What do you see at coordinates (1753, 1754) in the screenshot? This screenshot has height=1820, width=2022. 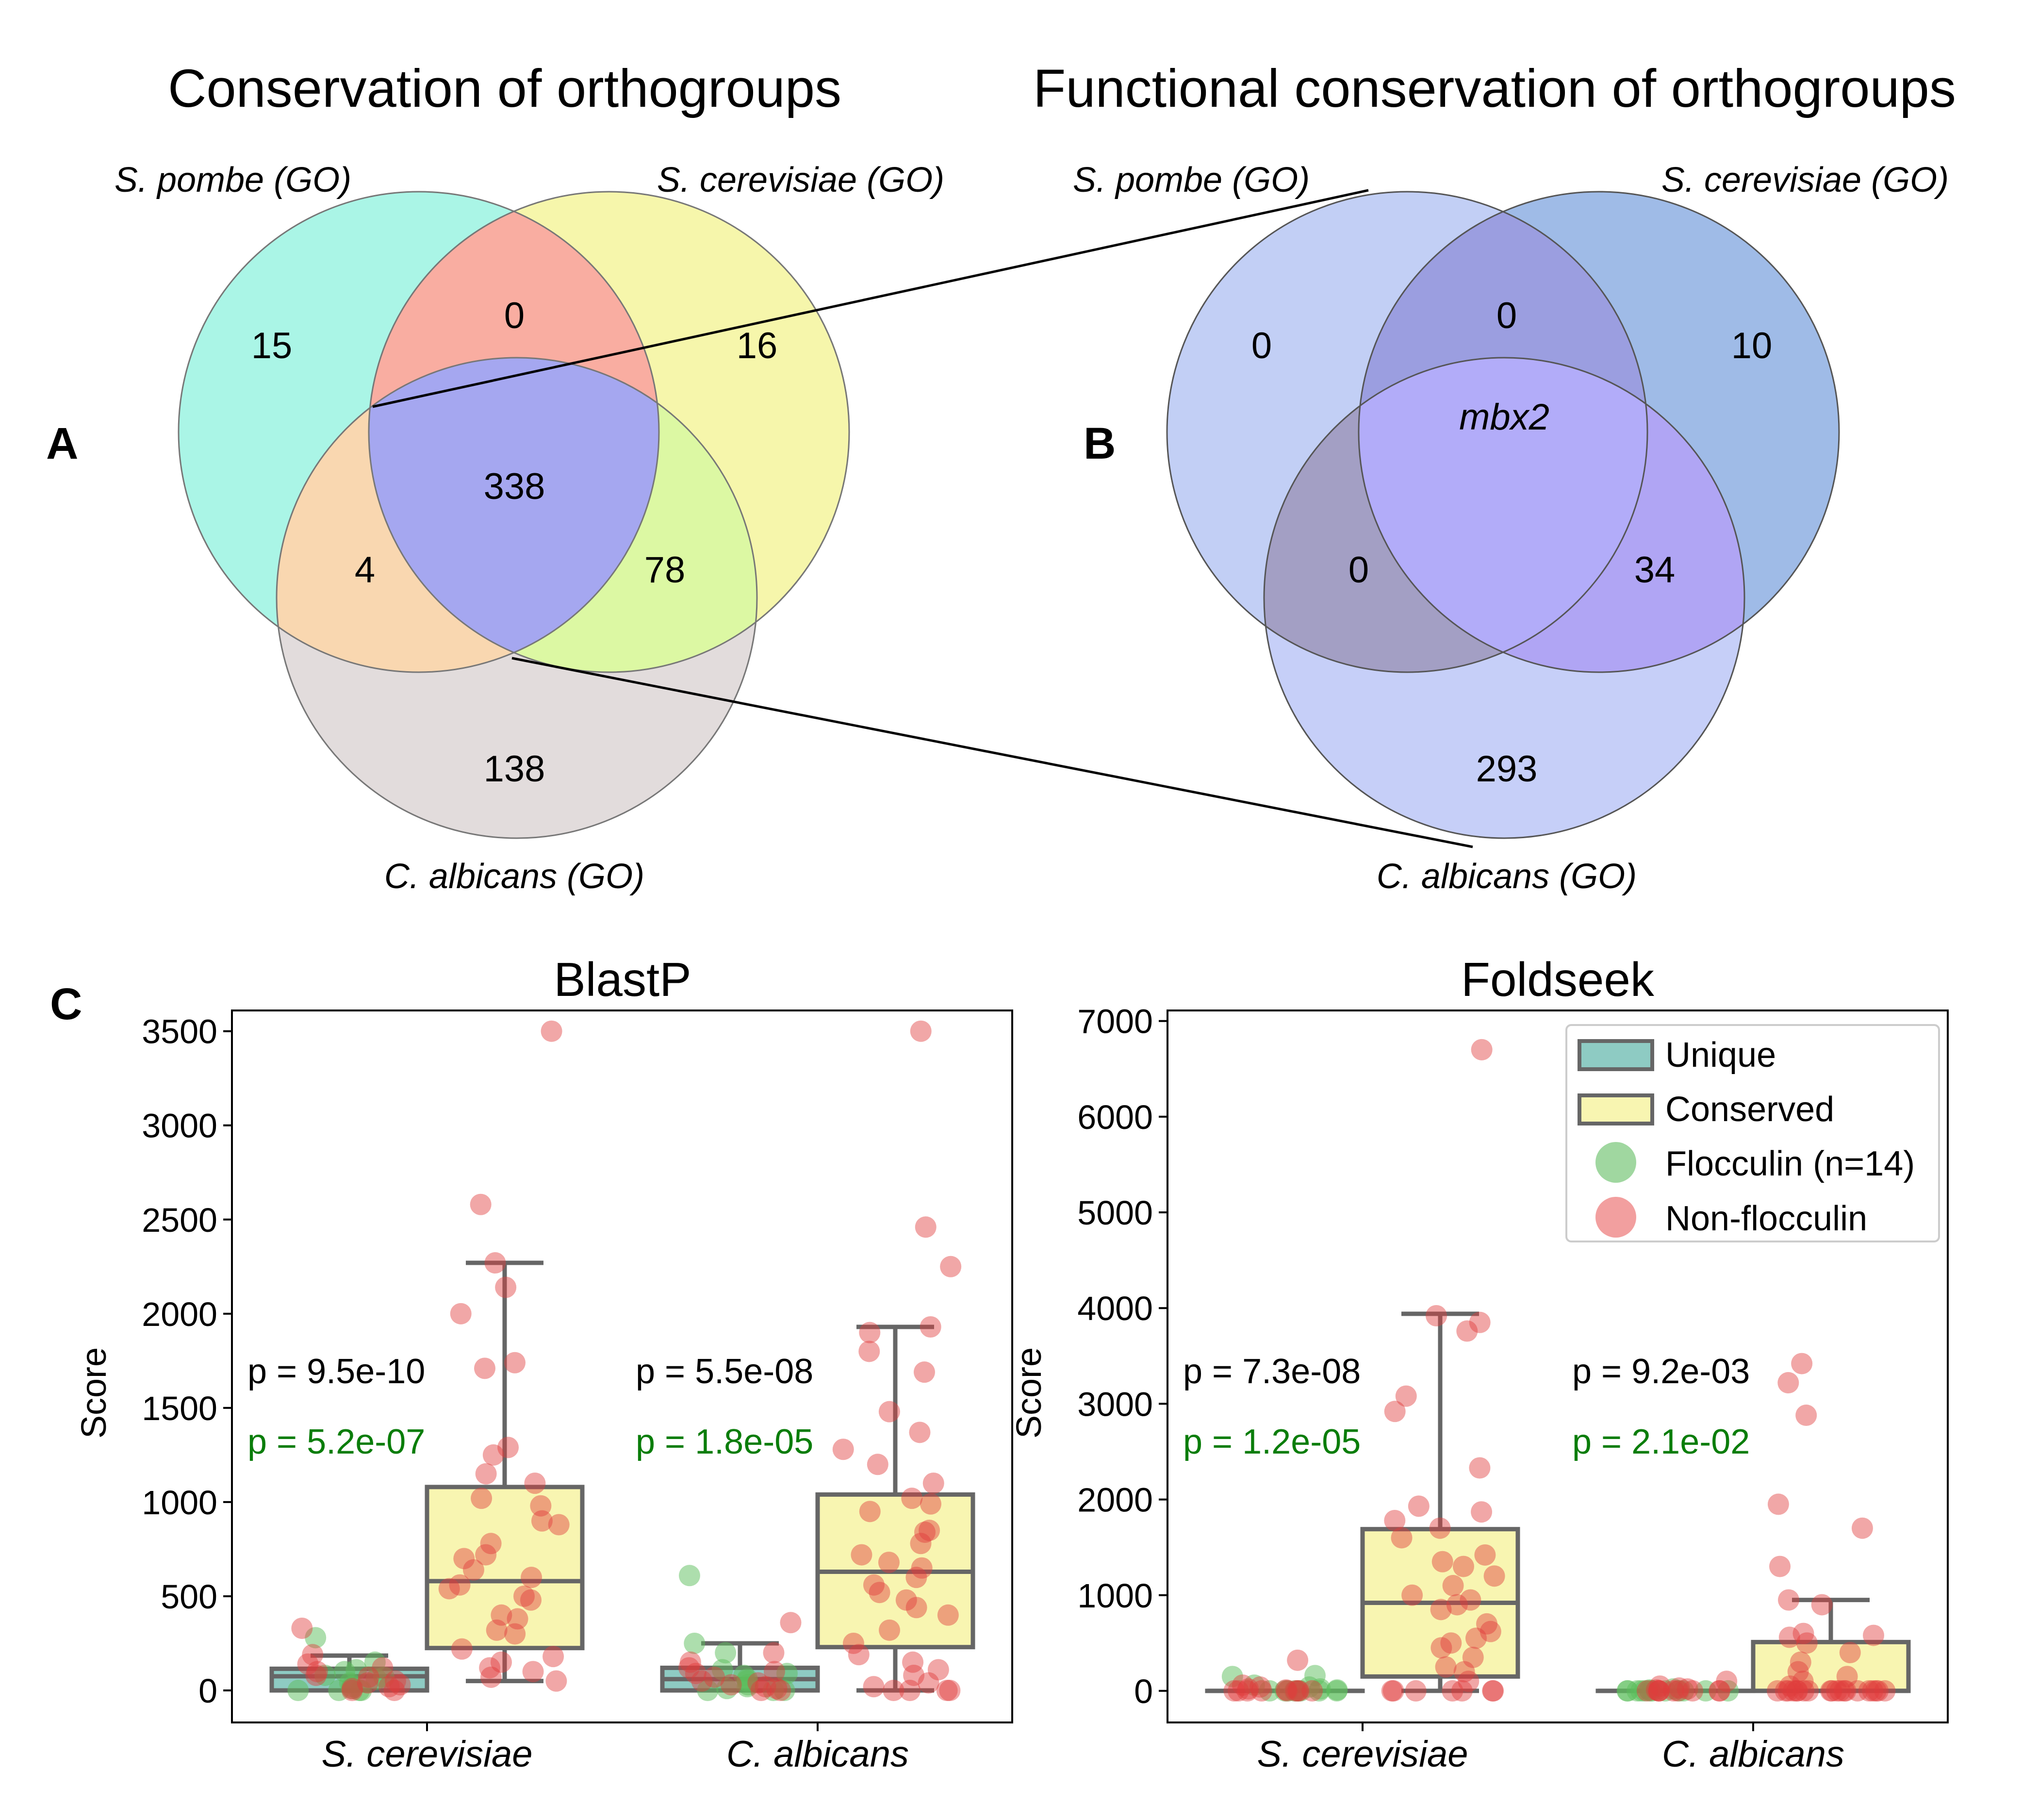 I see `foldseek-xtick-albicans: C. albicans` at bounding box center [1753, 1754].